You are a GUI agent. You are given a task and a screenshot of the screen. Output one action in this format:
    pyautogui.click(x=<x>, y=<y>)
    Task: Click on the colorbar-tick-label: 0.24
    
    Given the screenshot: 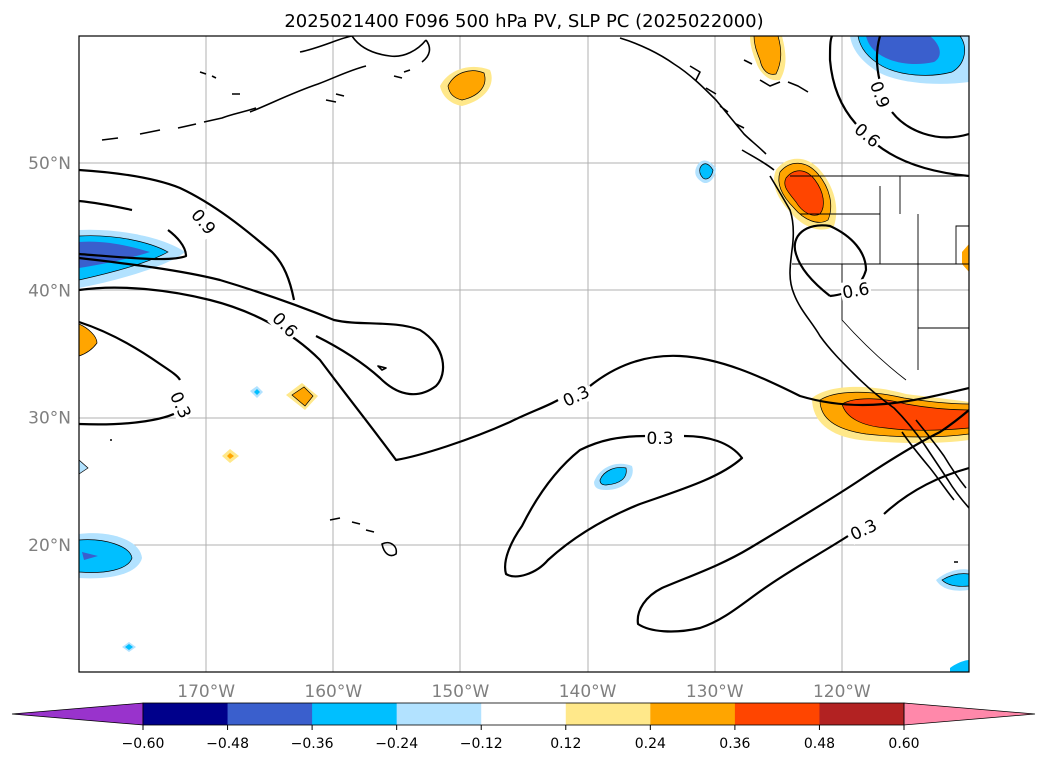 What is the action you would take?
    pyautogui.click(x=650, y=744)
    